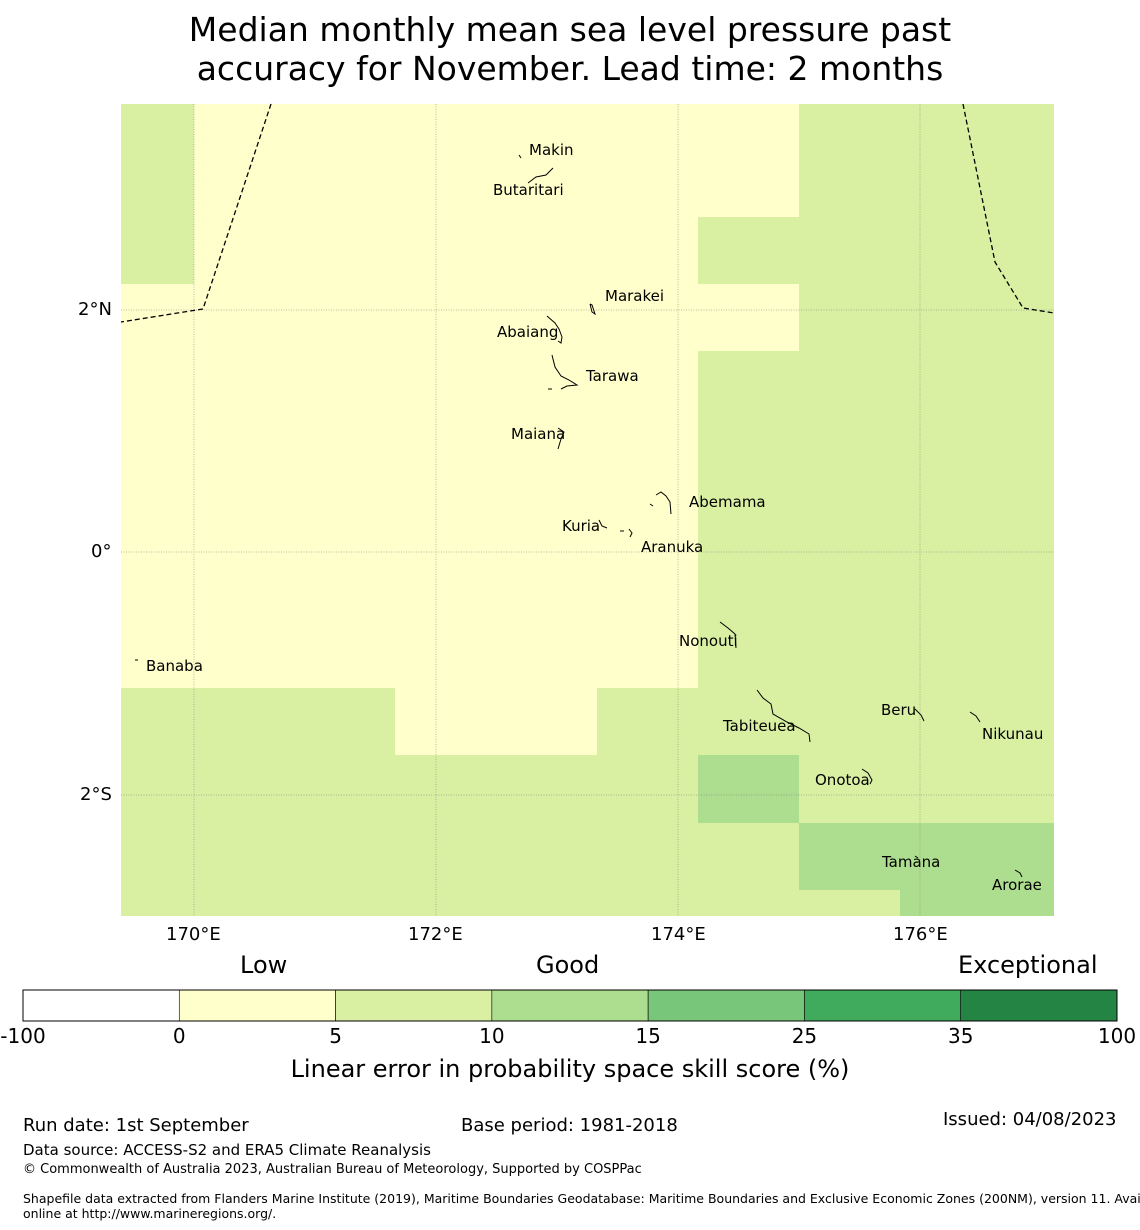 The width and height of the screenshot is (1140, 1230). What do you see at coordinates (568, 965) in the screenshot?
I see `category-good: Good` at bounding box center [568, 965].